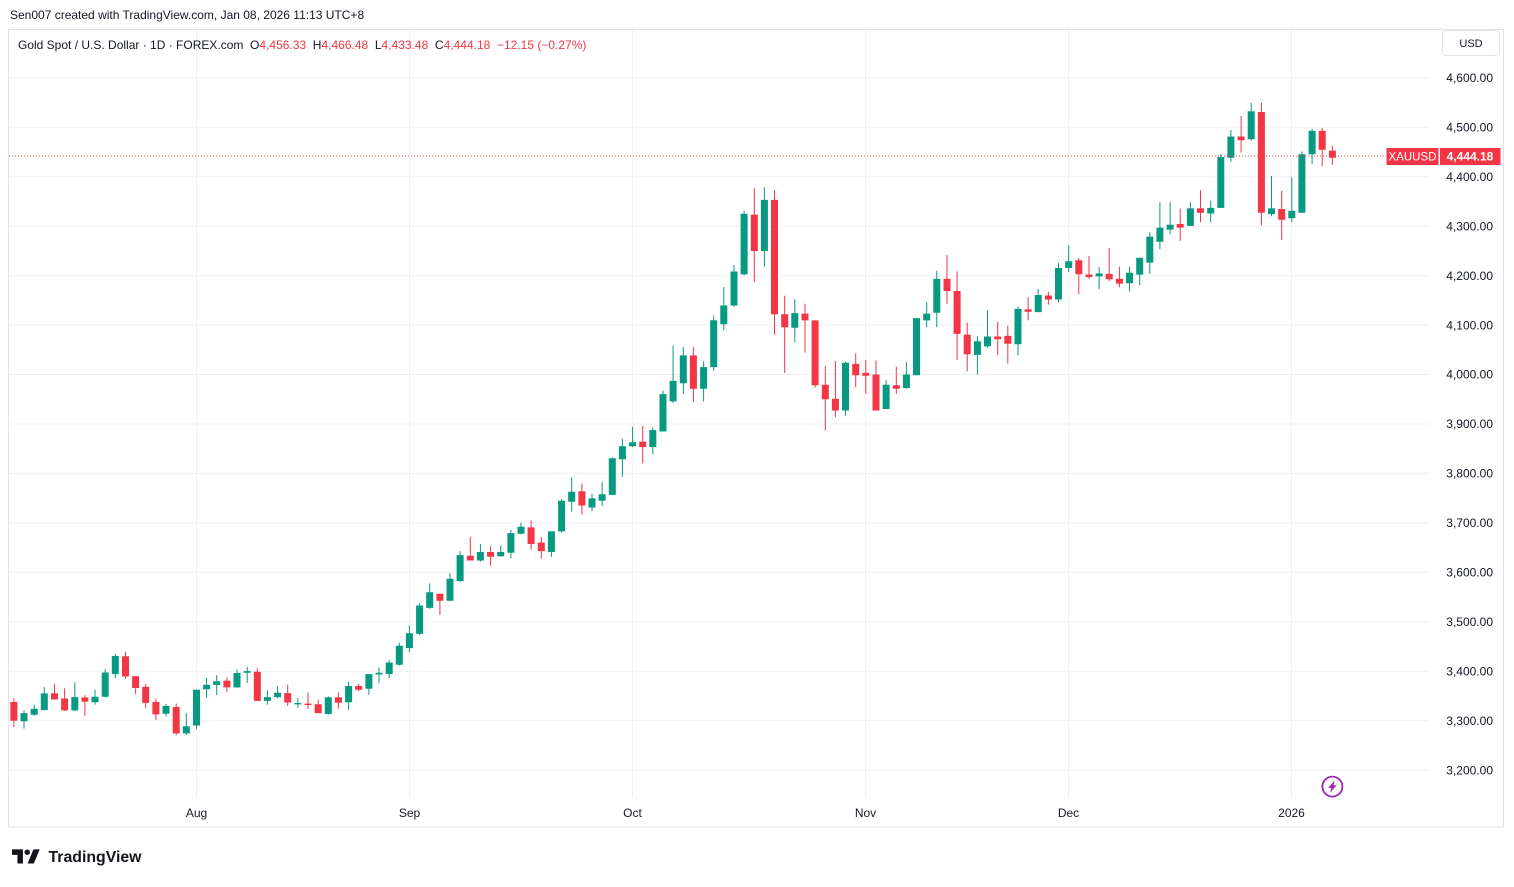 Image resolution: width=1514 pixels, height=887 pixels. What do you see at coordinates (1469, 523) in the screenshot?
I see `svg-text: 3,700.00` at bounding box center [1469, 523].